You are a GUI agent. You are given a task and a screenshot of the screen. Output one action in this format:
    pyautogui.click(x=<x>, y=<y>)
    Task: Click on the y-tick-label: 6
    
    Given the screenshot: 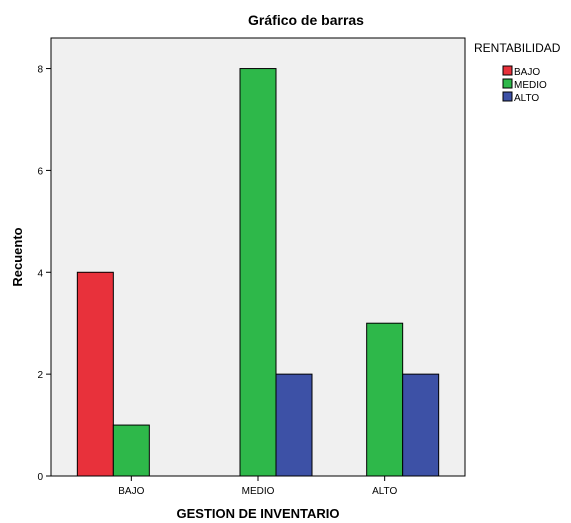 What is the action you would take?
    pyautogui.click(x=40, y=171)
    